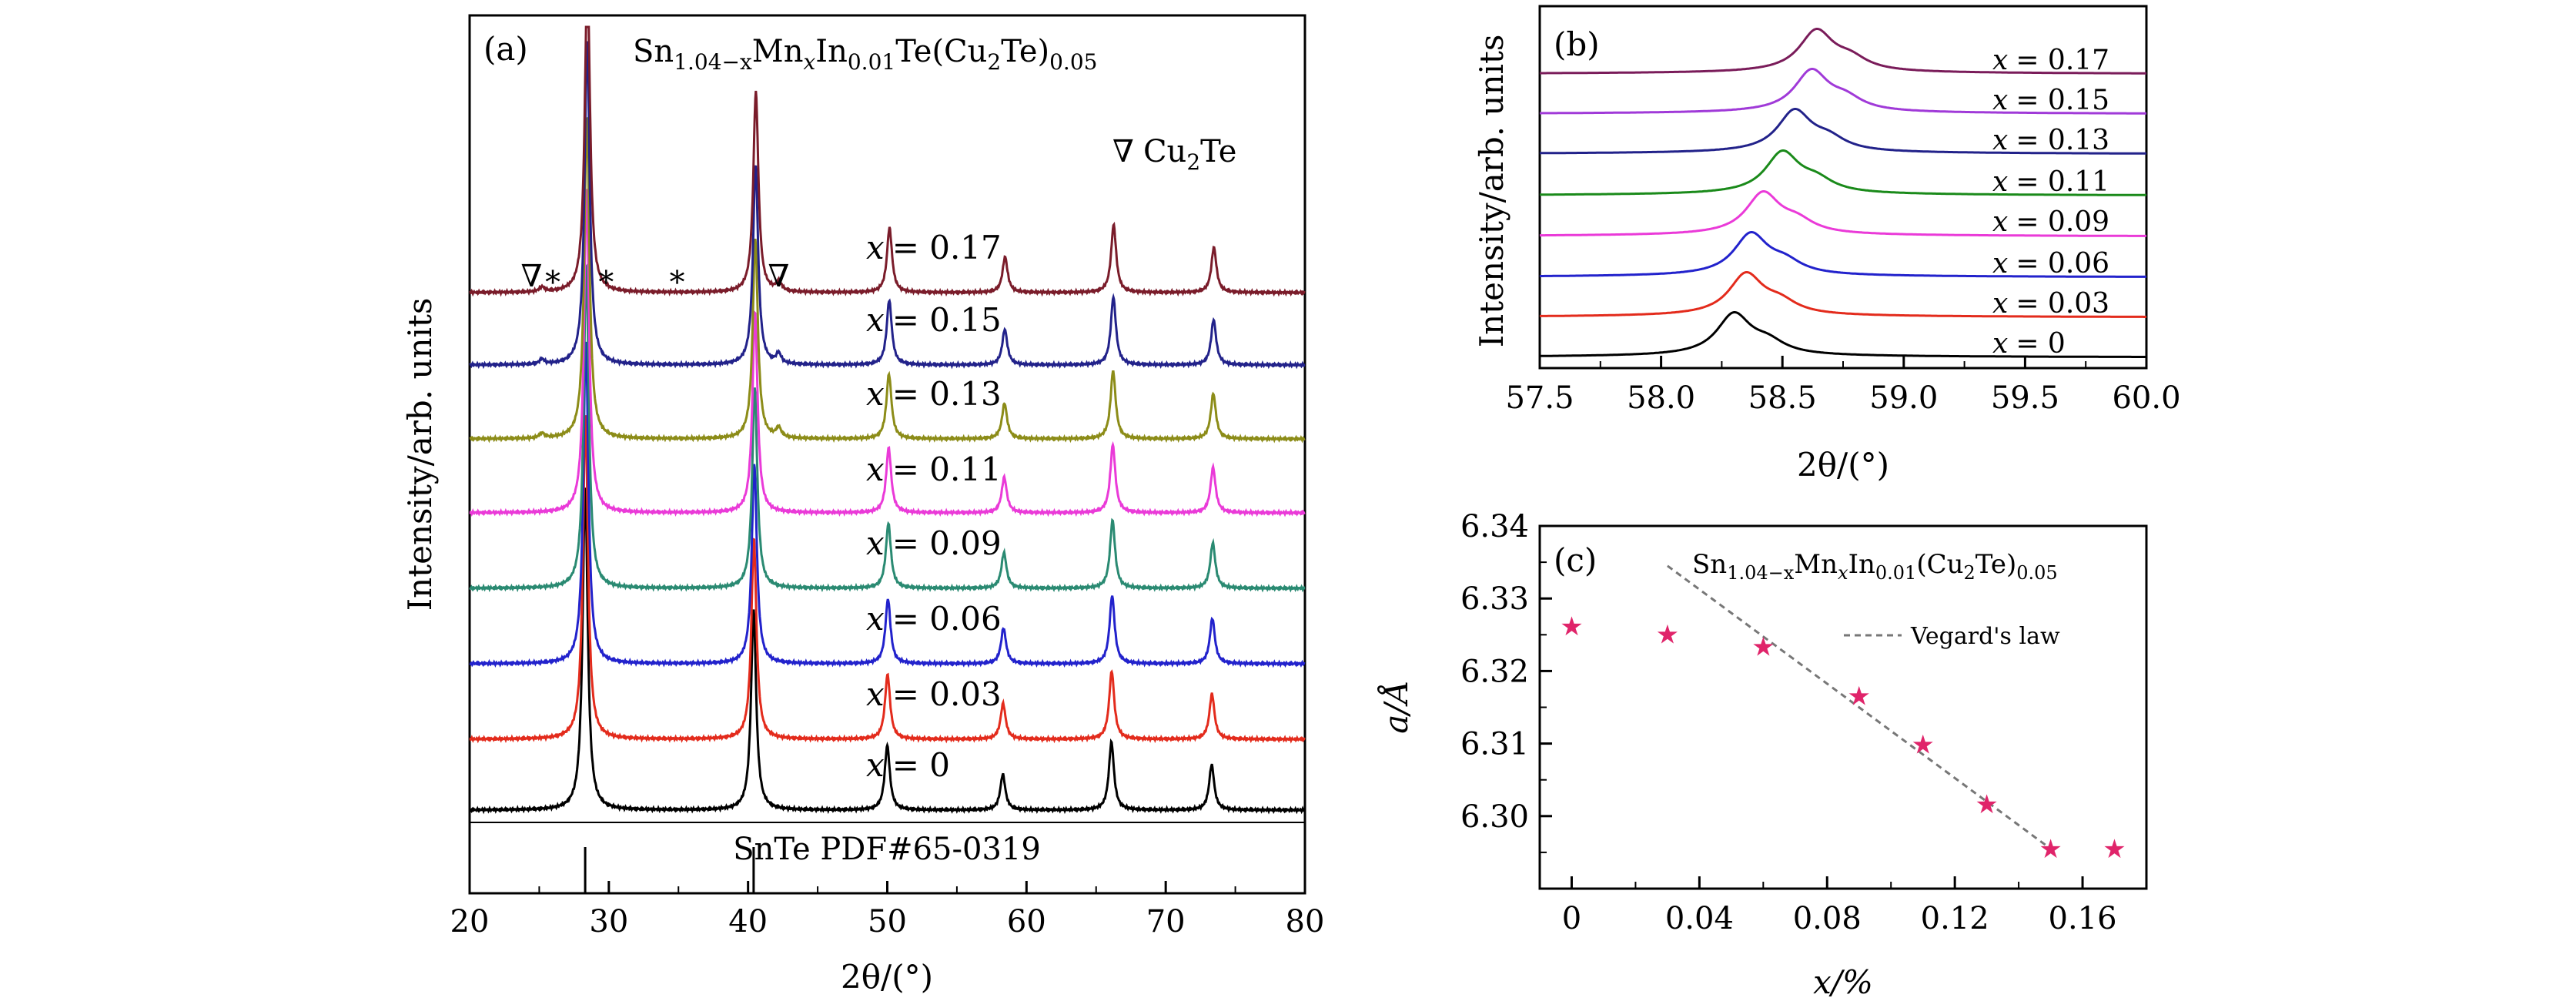 The width and height of the screenshot is (2576, 1008). I want to click on peak-label-4-value: = 0.11, so click(2063, 182).